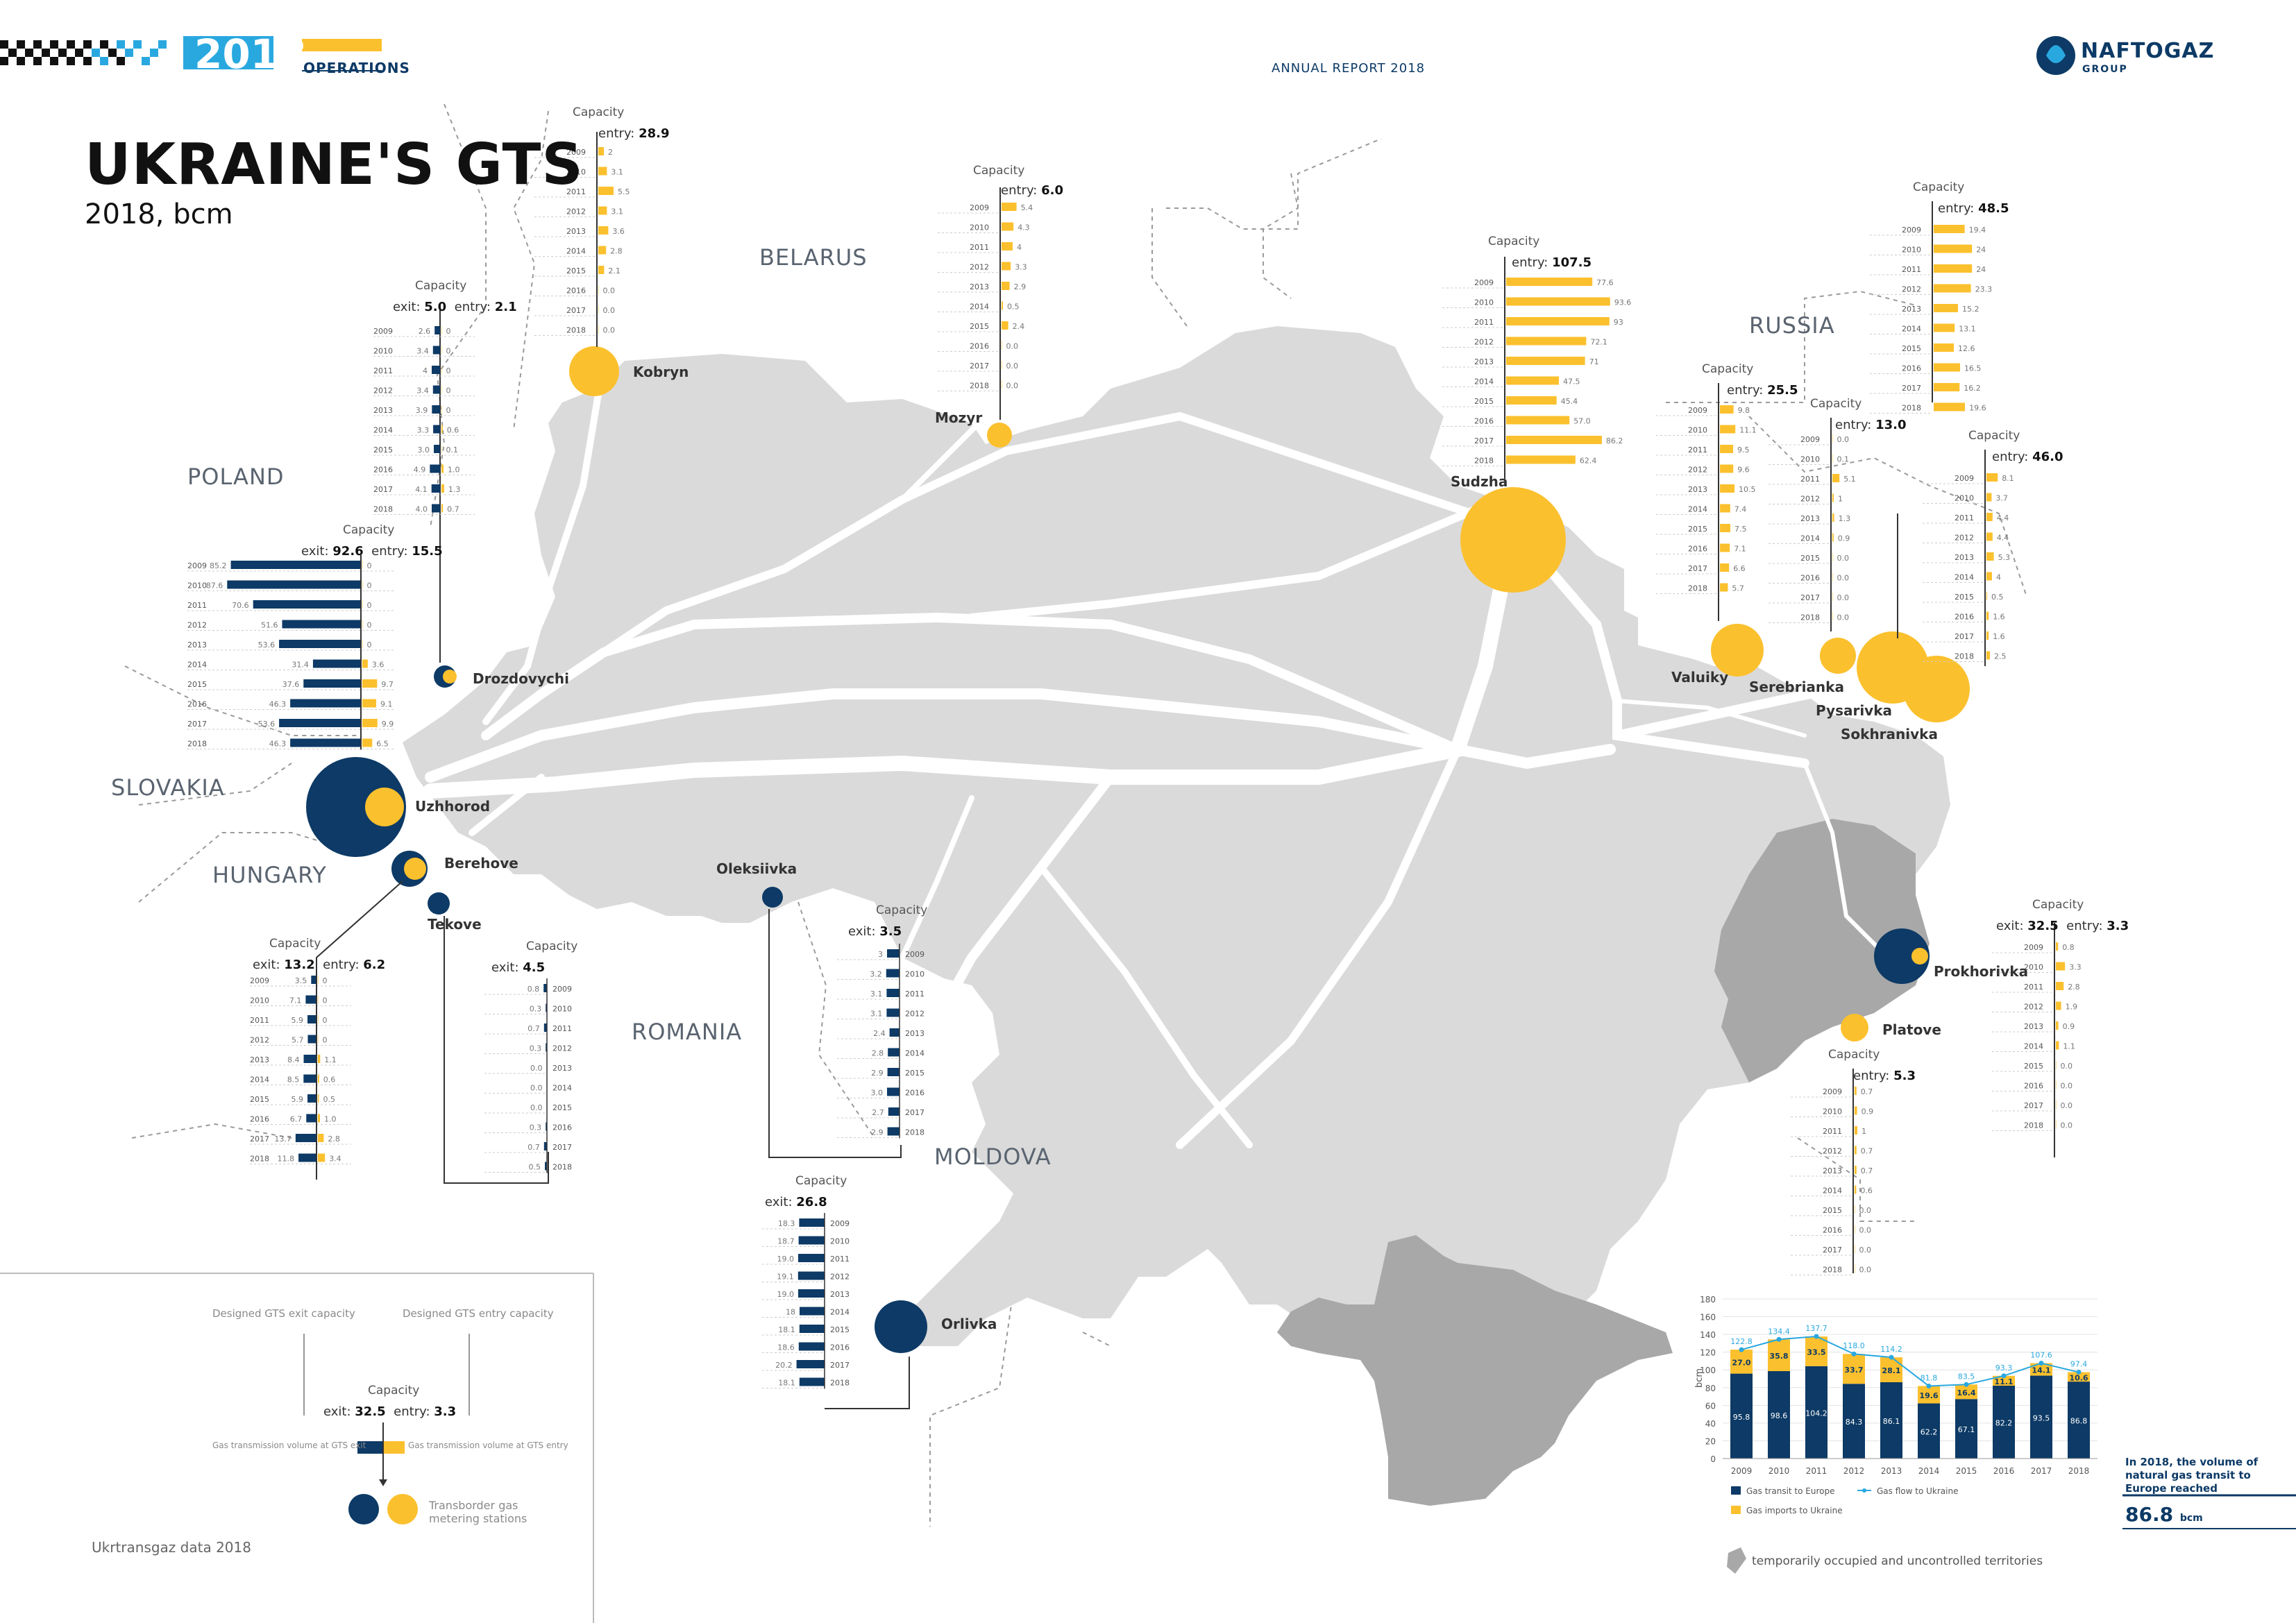 The width and height of the screenshot is (2296, 1623). I want to click on mozyr-entry-bar, so click(1006, 266).